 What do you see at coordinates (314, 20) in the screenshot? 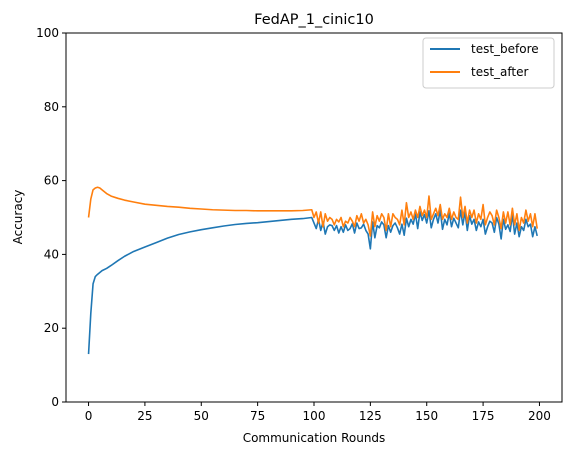
I see `chart-title: FedAP_1_cinic10` at bounding box center [314, 20].